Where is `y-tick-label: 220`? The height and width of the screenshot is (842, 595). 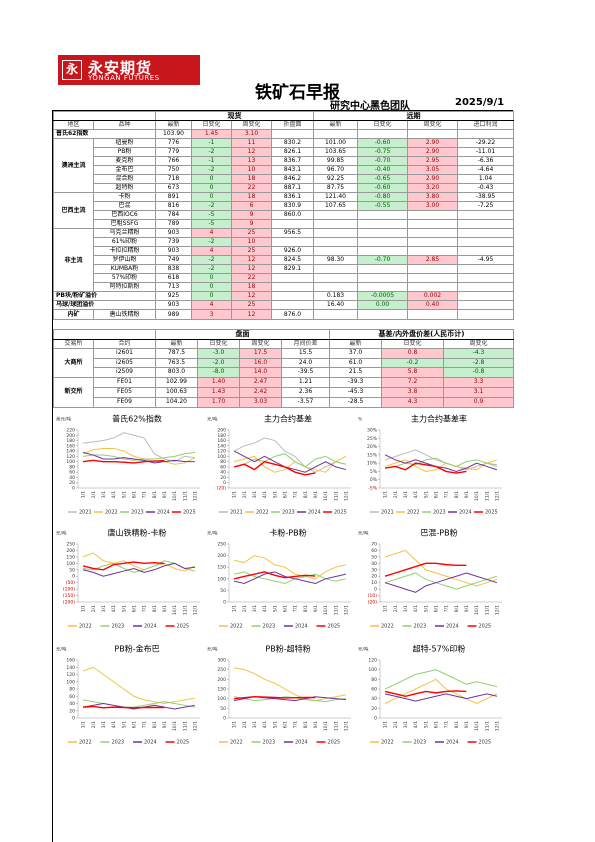
y-tick-label: 220 is located at coordinates (70, 431).